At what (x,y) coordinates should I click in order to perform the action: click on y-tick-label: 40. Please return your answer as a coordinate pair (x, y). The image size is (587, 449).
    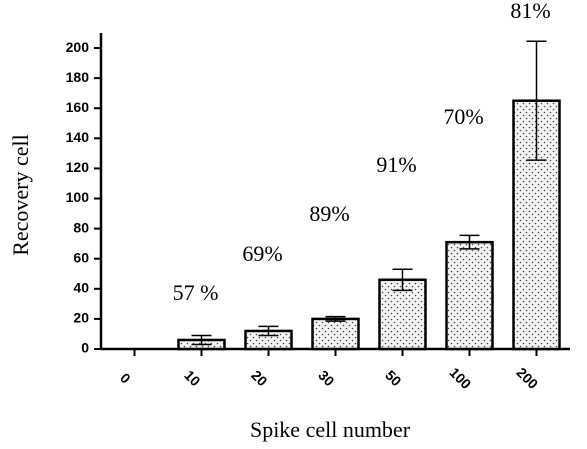
    Looking at the image, I should click on (81, 288).